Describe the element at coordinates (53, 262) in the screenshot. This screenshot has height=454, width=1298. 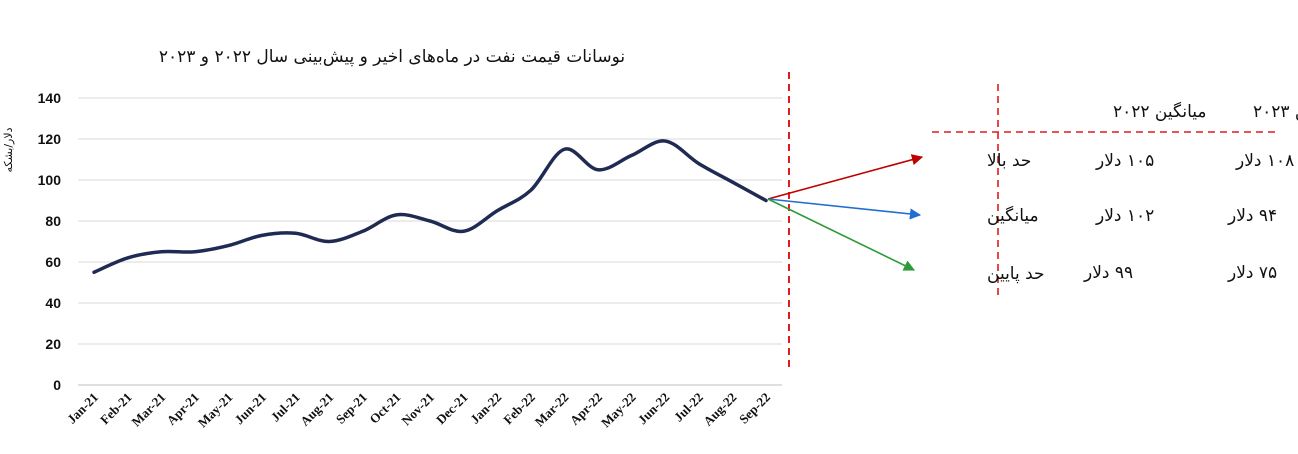
I see `y-tick-label: 60` at that location.